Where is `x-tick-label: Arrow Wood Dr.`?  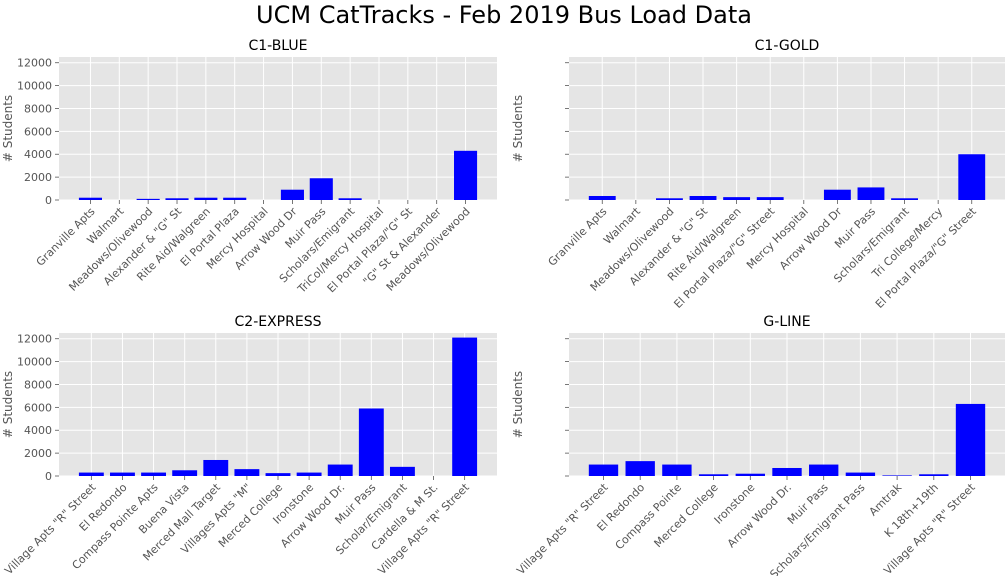
x-tick-label: Arrow Wood Dr. is located at coordinates (759, 515).